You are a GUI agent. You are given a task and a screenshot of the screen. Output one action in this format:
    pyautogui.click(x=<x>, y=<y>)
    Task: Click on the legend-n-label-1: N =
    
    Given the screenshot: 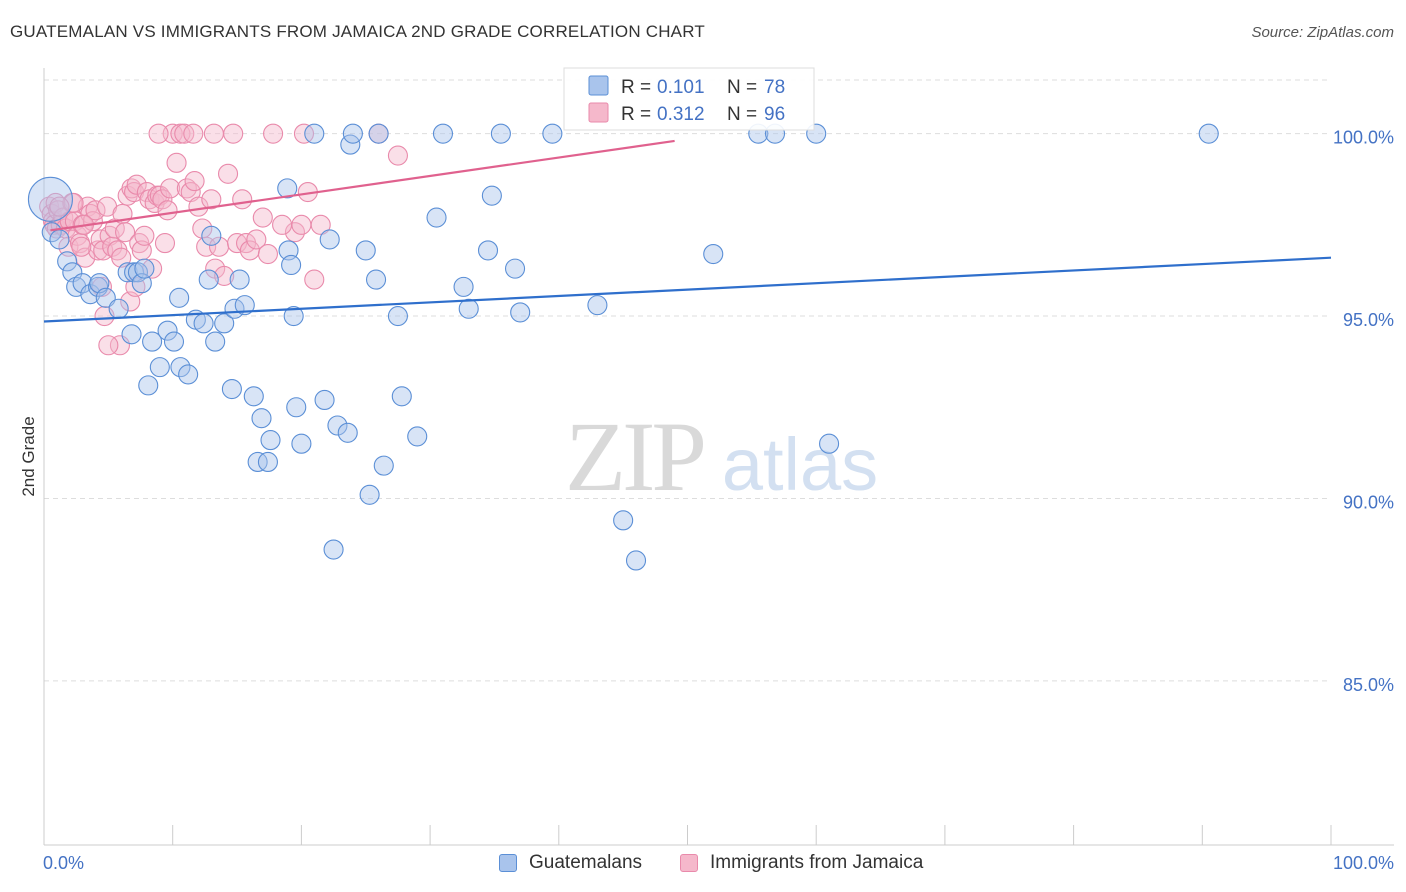 What is the action you would take?
    pyautogui.click(x=744, y=87)
    